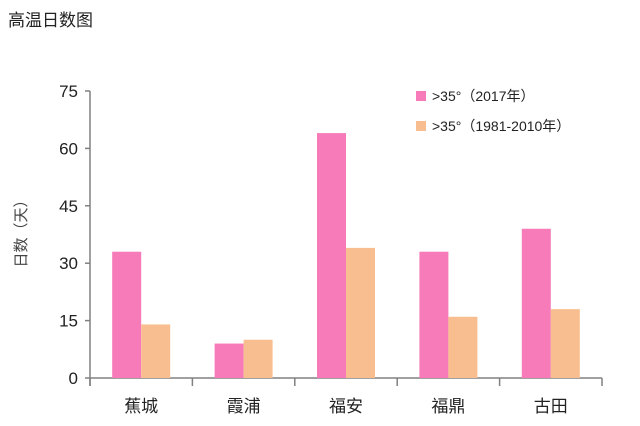 Image resolution: width=640 pixels, height=426 pixels. I want to click on y-tick-label: 0, so click(73, 378).